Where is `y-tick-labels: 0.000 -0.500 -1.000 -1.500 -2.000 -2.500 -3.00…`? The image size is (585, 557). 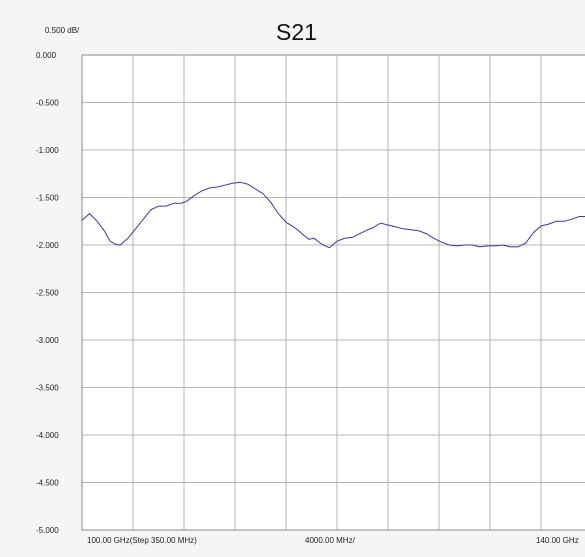 y-tick-labels: 0.000 -0.500 -1.000 -1.500 -2.000 -2.500 -3.00… is located at coordinates (47, 293).